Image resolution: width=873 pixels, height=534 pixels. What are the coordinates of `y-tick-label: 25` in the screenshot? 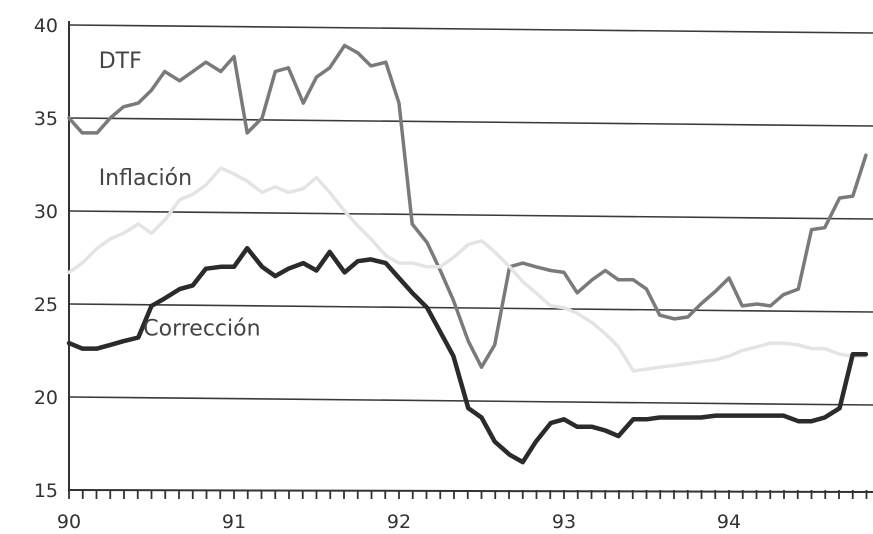 It's located at (46, 305).